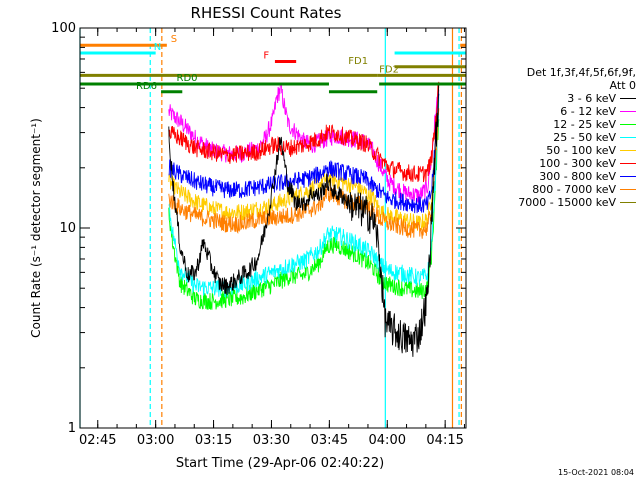  Describe the element at coordinates (577, 163) in the screenshot. I see `legend-label: 100 - 300 keV` at that location.